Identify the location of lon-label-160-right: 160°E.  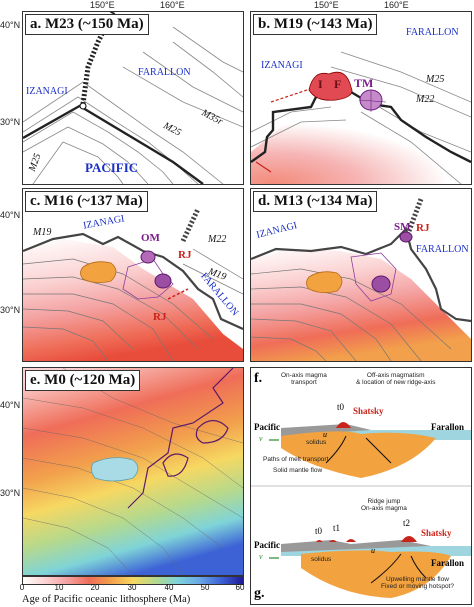
(396, 5).